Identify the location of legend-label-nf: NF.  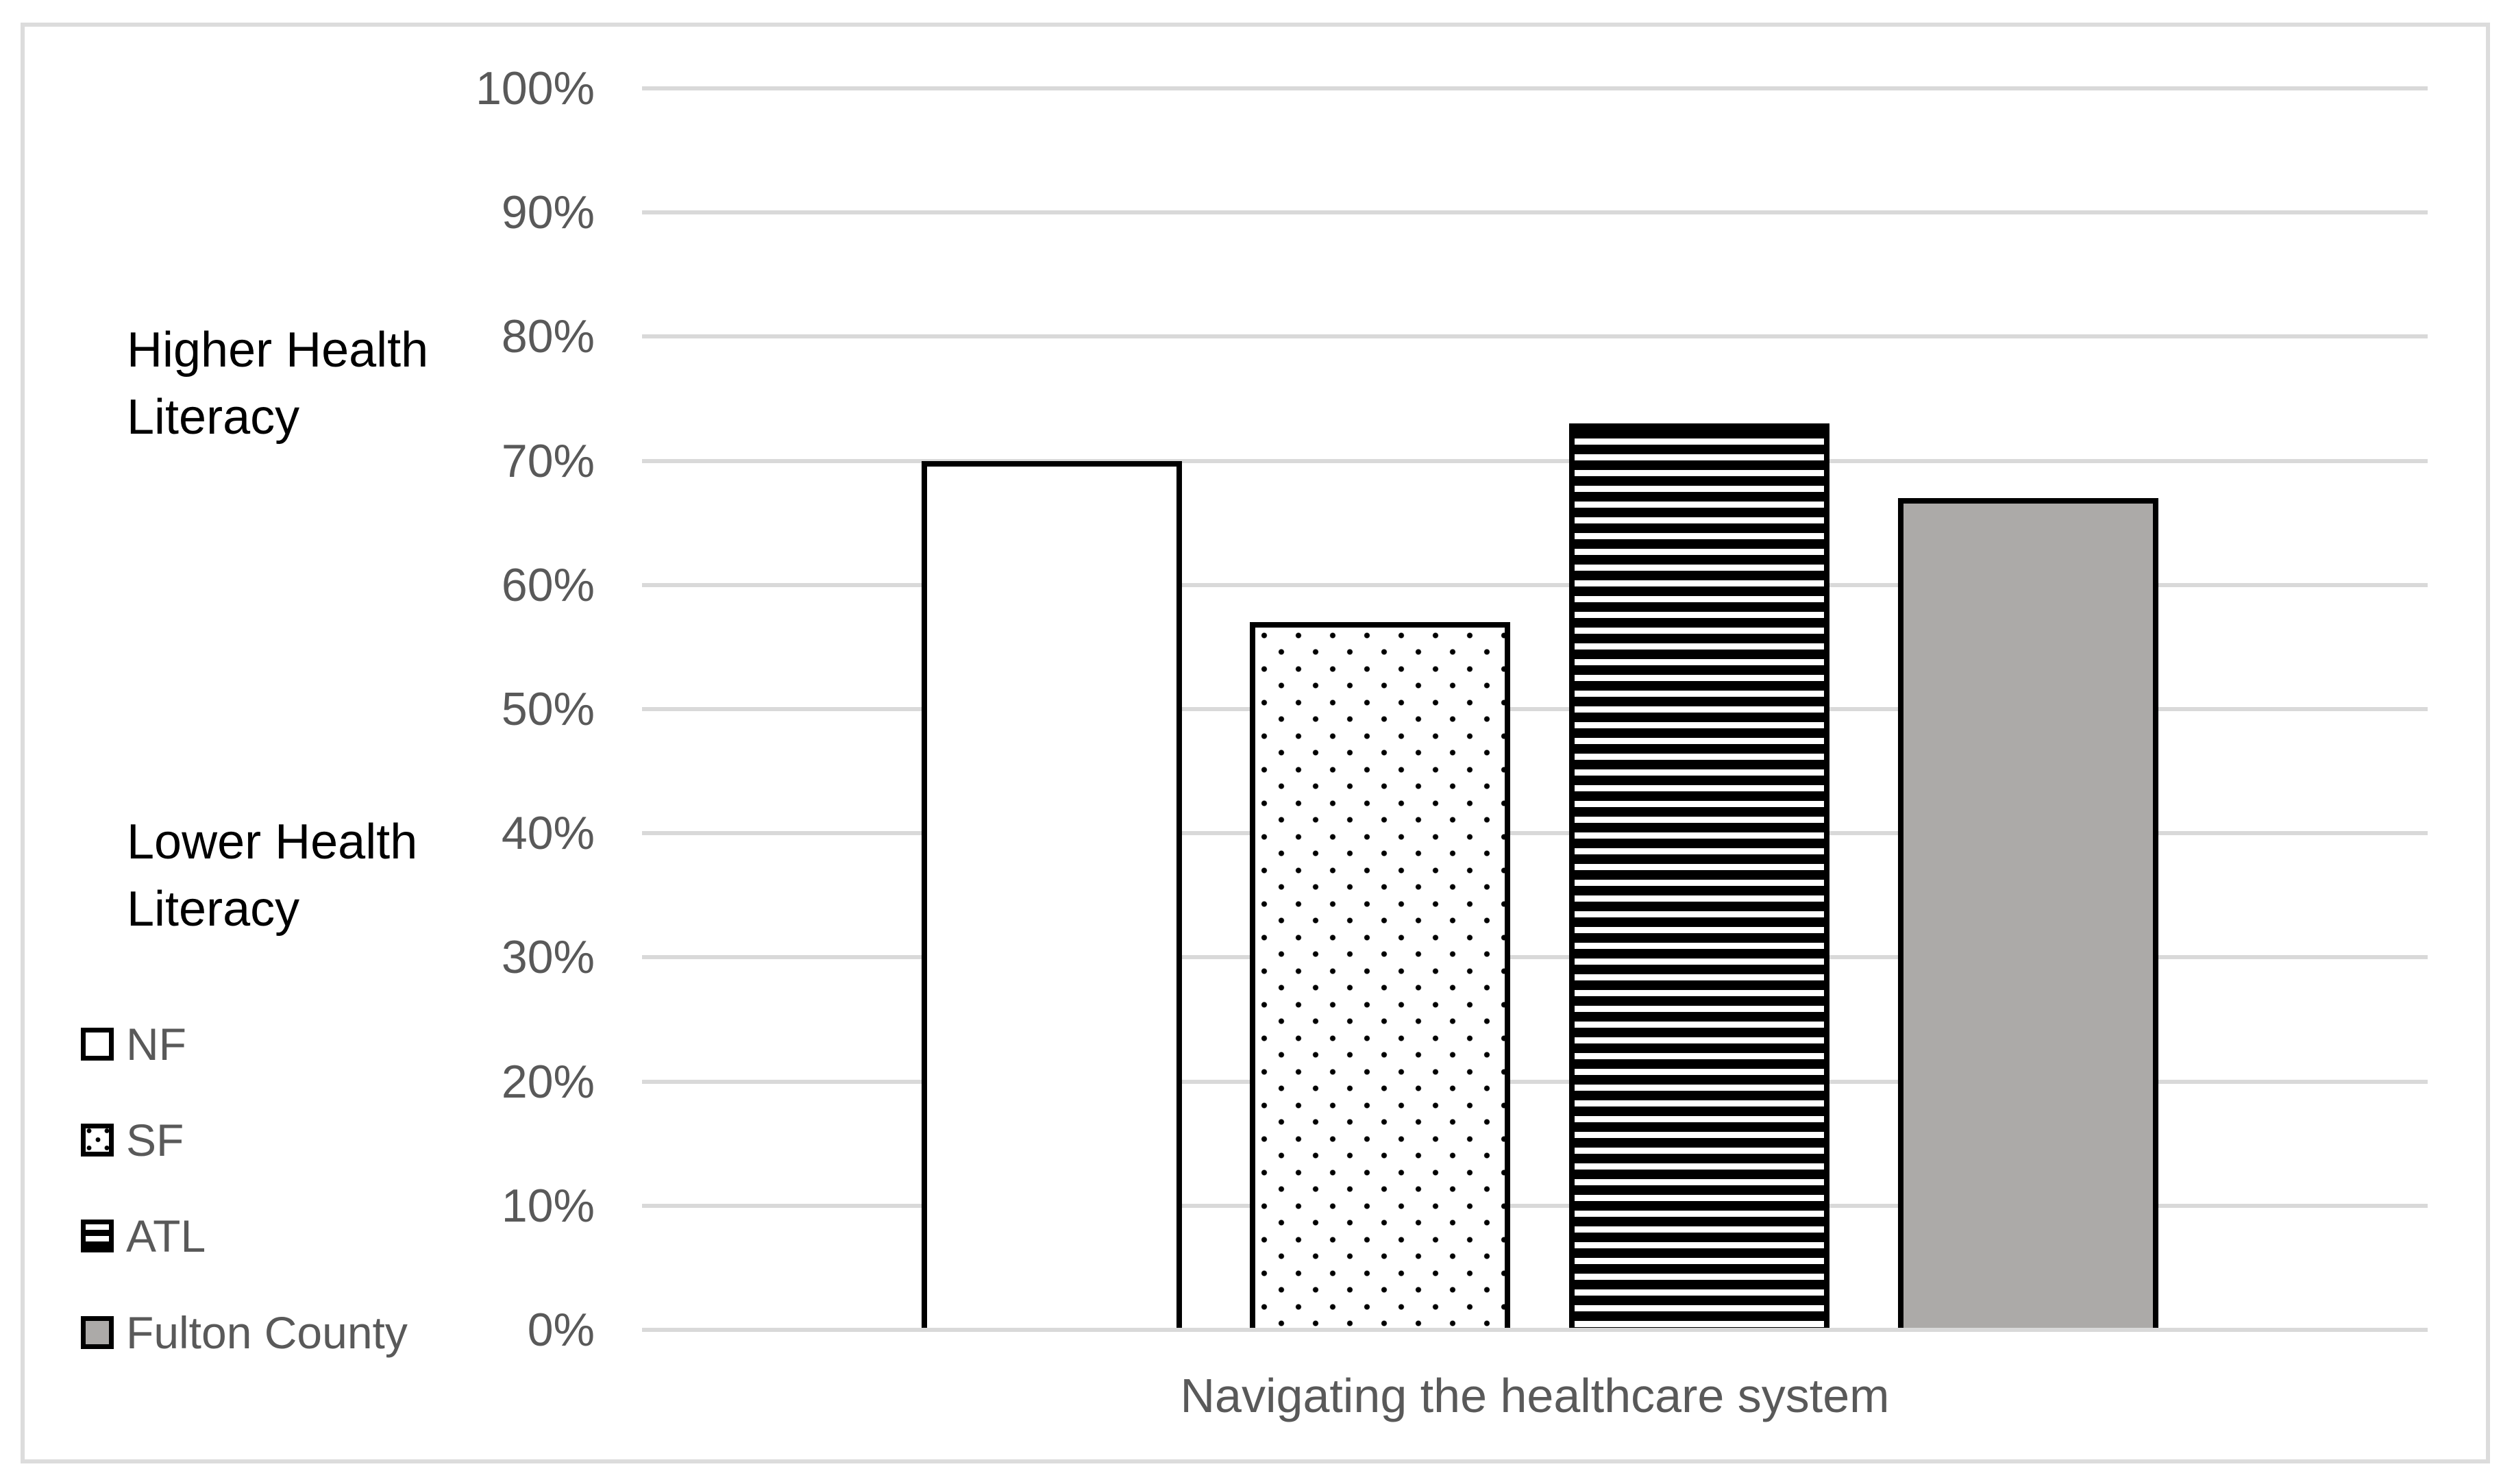
(156, 1044).